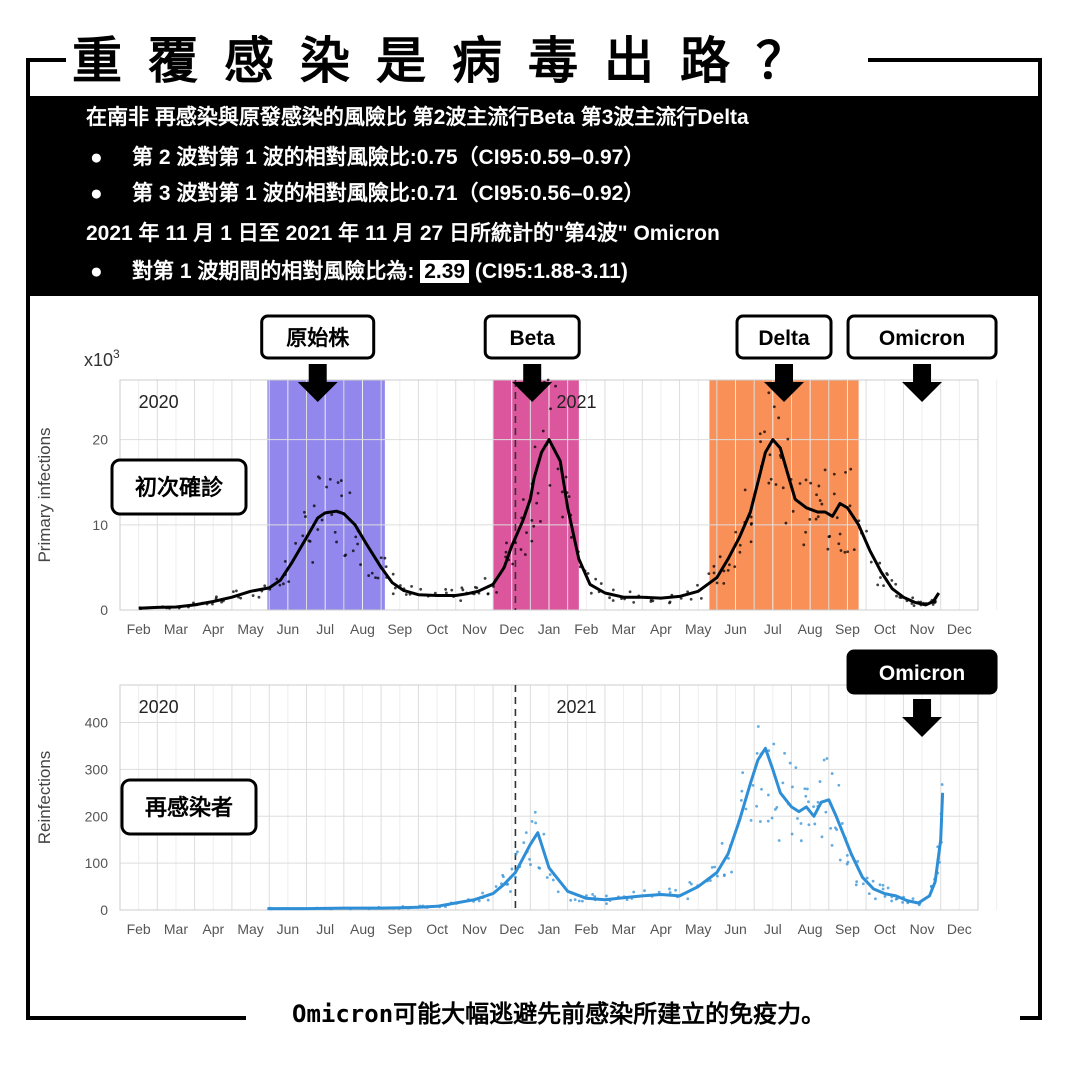 Image resolution: width=1066 pixels, height=1066 pixels. I want to click on x-tick-label: Aug, so click(810, 929).